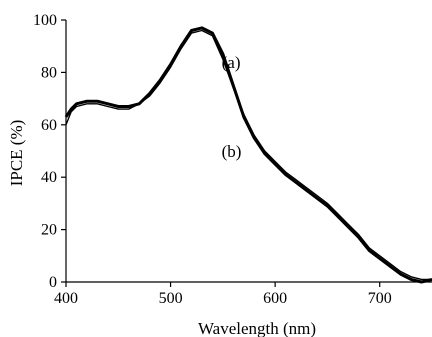 The height and width of the screenshot is (337, 432). What do you see at coordinates (49, 72) in the screenshot?
I see `y-tick-label: 80` at bounding box center [49, 72].